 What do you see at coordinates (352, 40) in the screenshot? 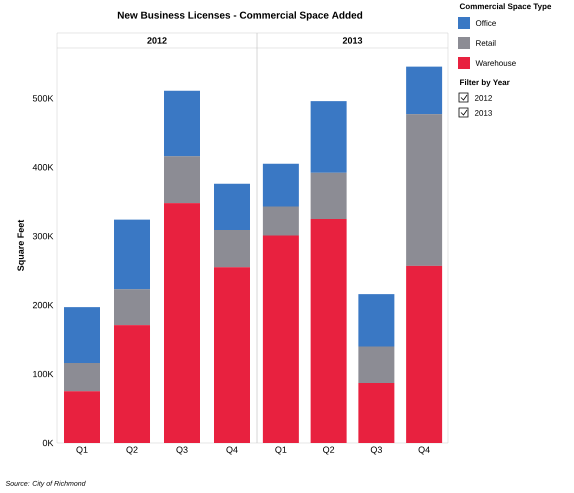
I see `chart-subtitle: 2013` at bounding box center [352, 40].